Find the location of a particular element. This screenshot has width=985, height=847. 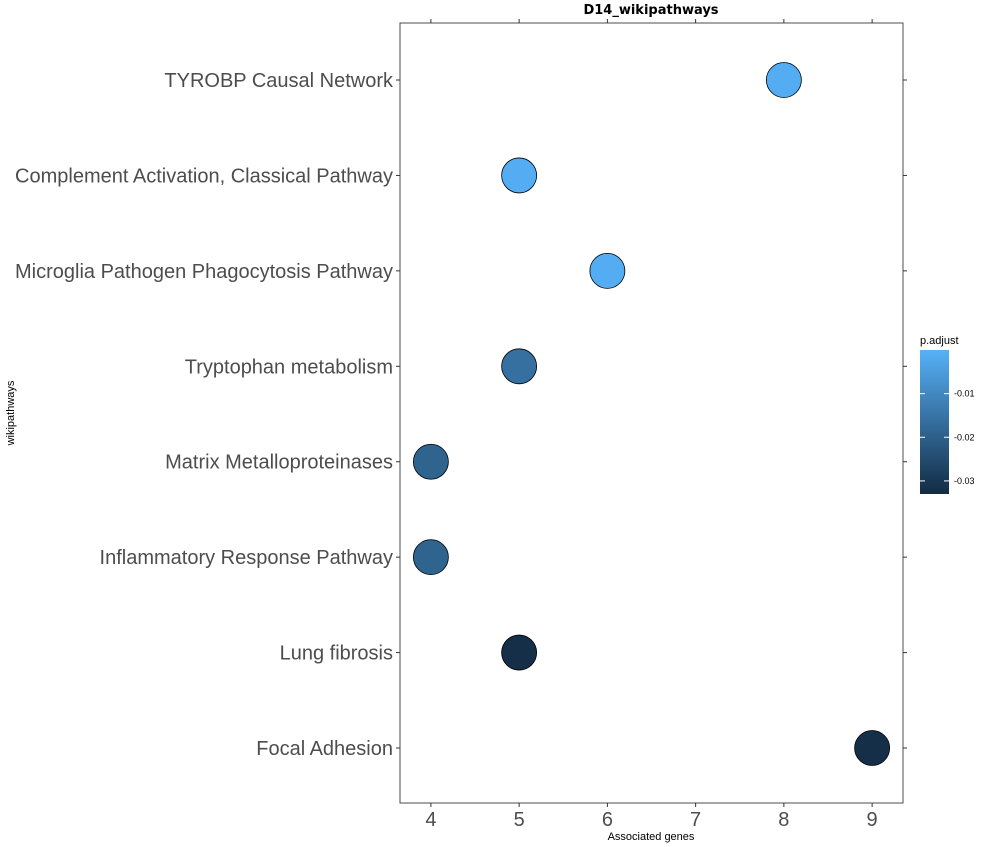

x-tick-label: 9 is located at coordinates (872, 820).